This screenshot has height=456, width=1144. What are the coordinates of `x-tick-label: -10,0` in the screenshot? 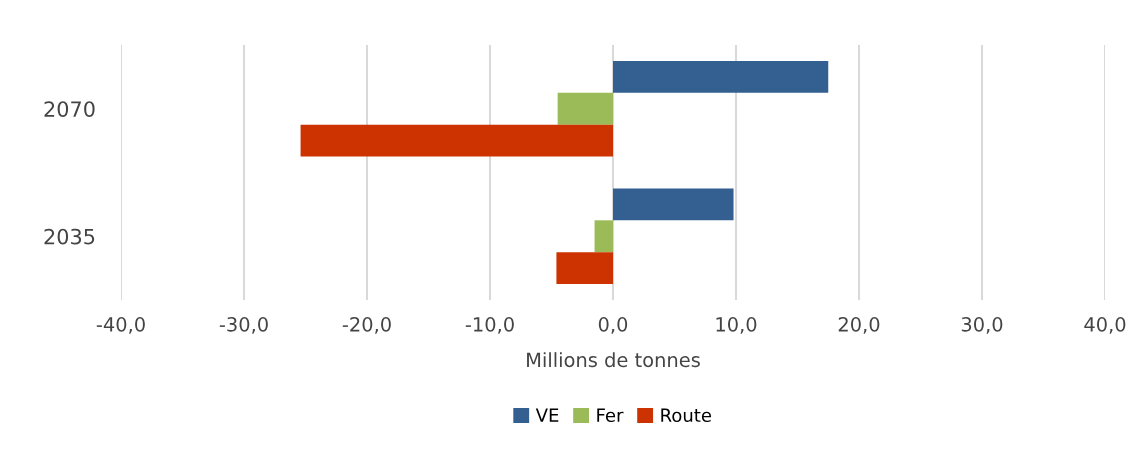 It's located at (489, 325).